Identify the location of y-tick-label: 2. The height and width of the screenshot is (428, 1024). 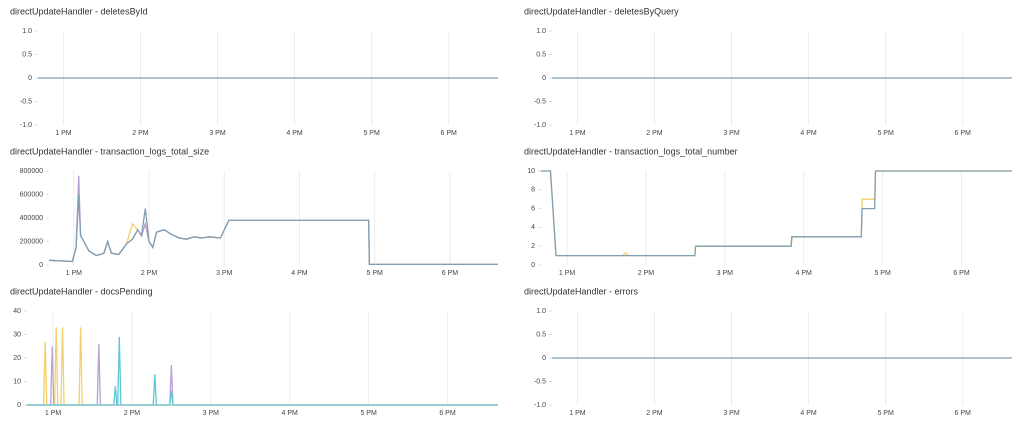
(533, 246).